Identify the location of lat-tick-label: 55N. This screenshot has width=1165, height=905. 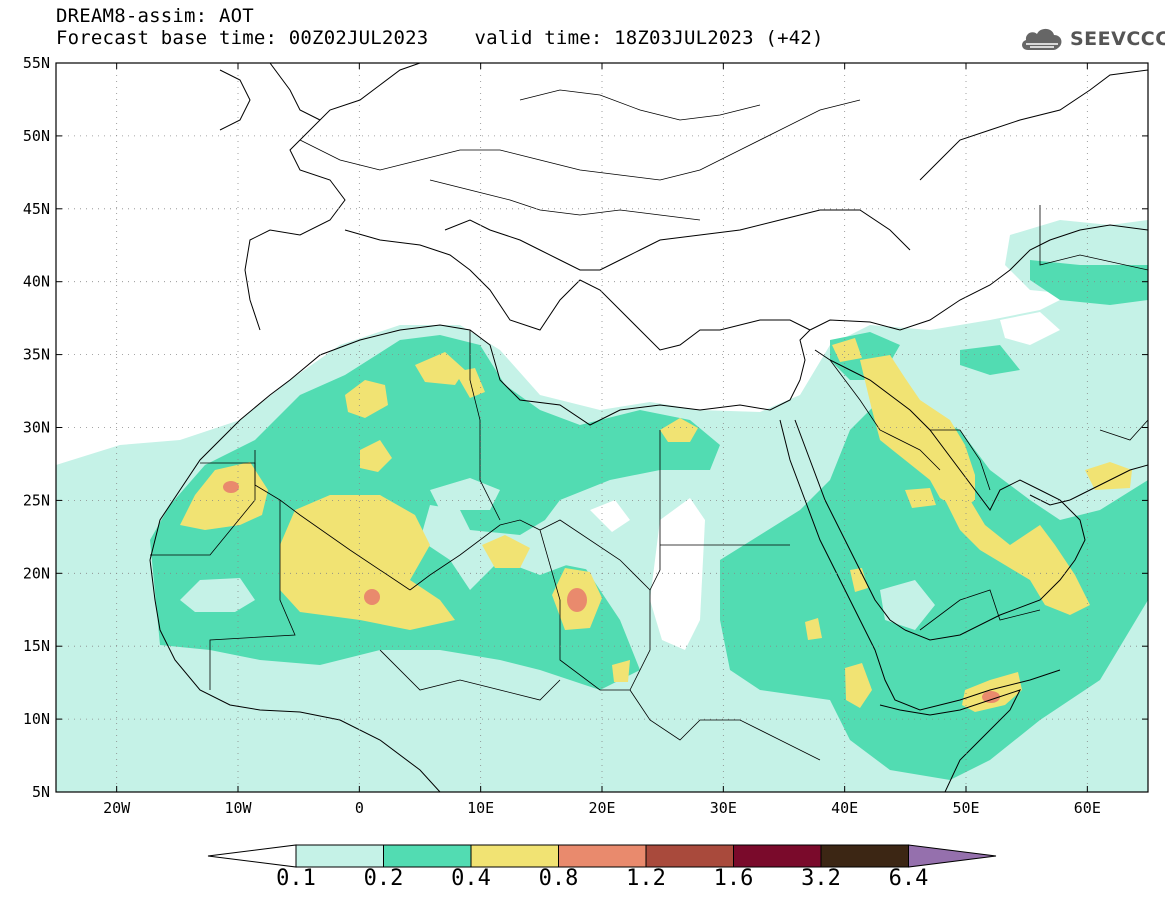
(36, 63).